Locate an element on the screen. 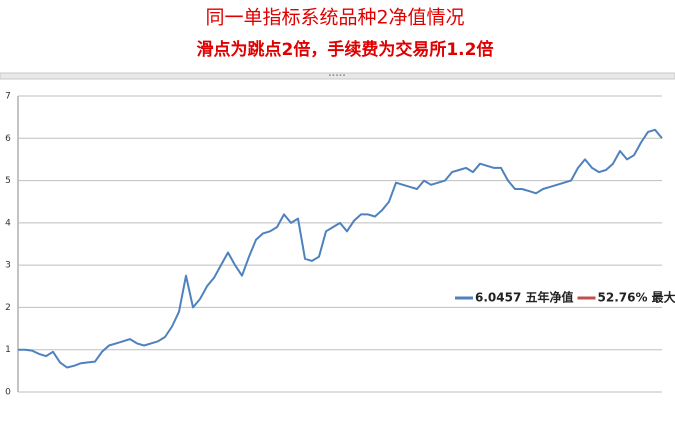 Image resolution: width=675 pixels, height=422 pixels. y-tick-label: 3 is located at coordinates (8, 266).